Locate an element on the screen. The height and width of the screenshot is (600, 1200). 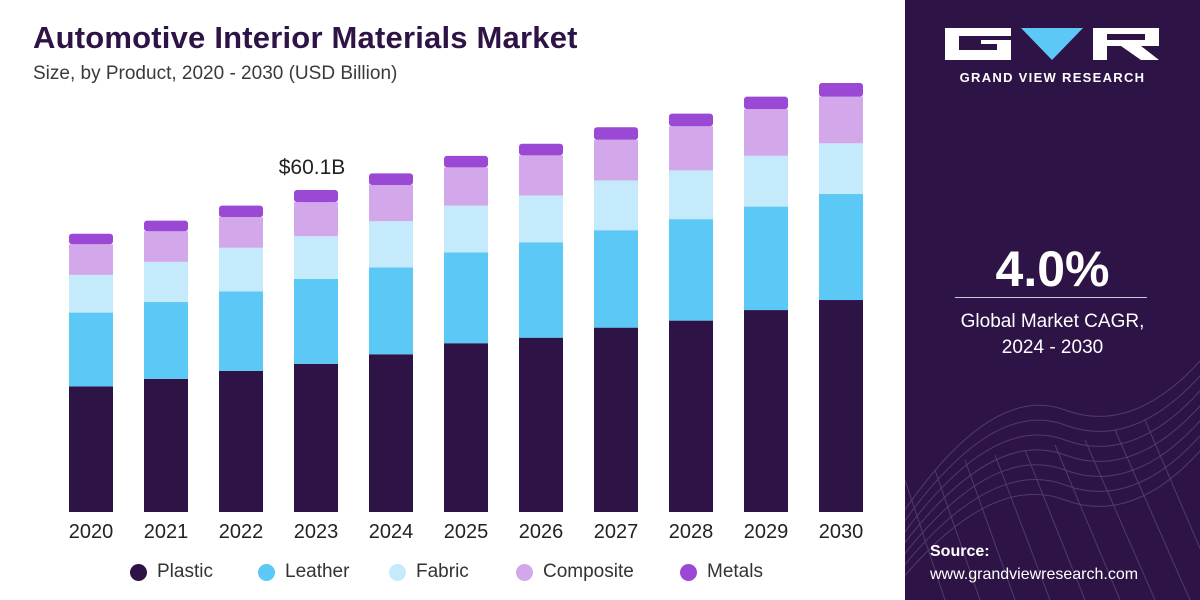
bar-segment-composite-2027 is located at coordinates (616, 160).